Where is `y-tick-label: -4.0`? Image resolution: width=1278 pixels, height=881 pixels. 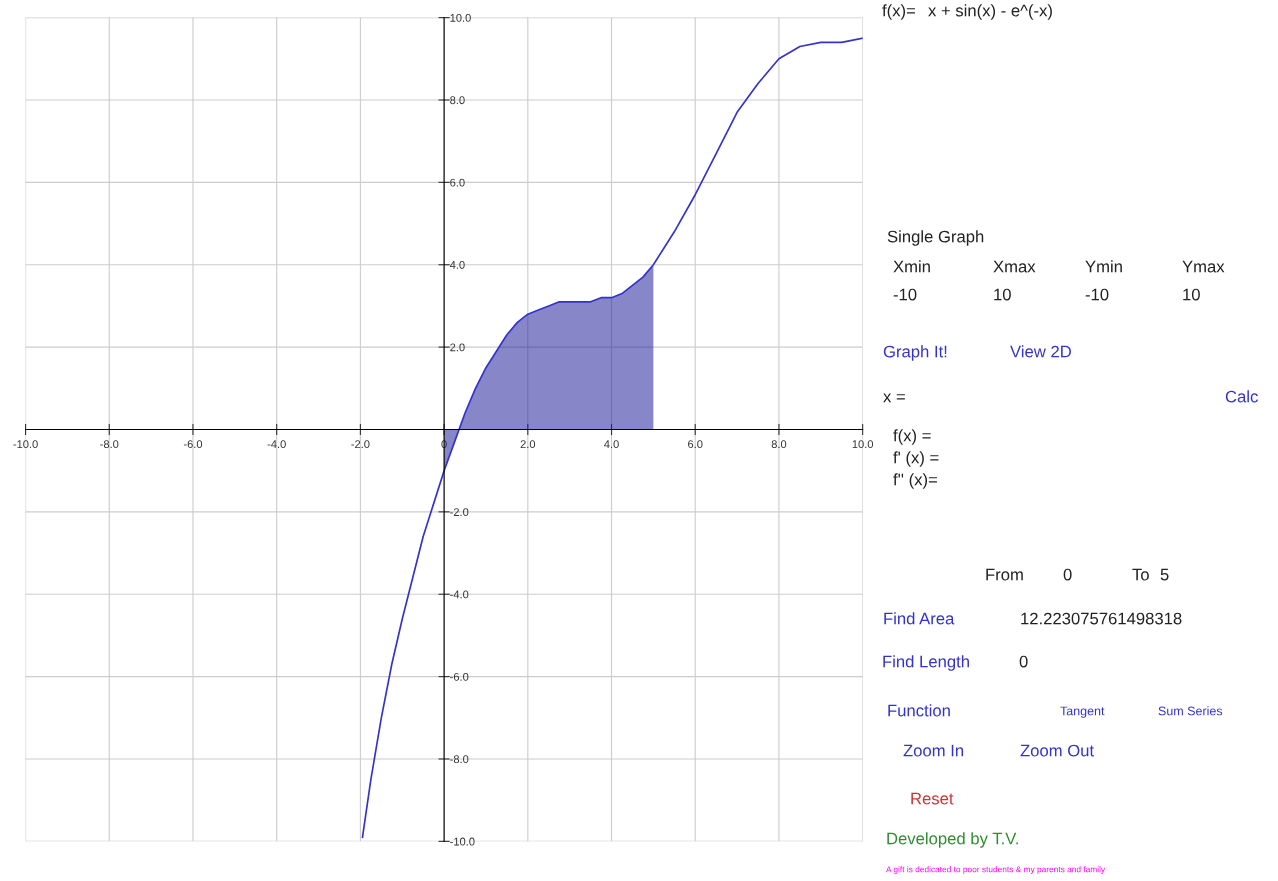
y-tick-label: -4.0 is located at coordinates (459, 594).